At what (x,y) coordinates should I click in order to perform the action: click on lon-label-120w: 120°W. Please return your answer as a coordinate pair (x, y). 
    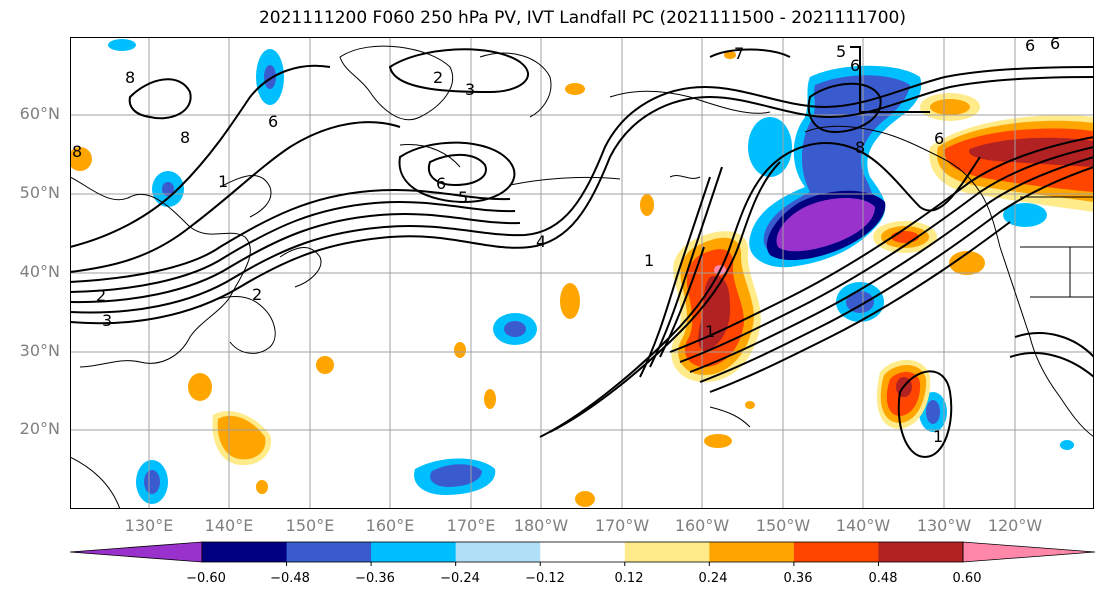
    Looking at the image, I should click on (1015, 525).